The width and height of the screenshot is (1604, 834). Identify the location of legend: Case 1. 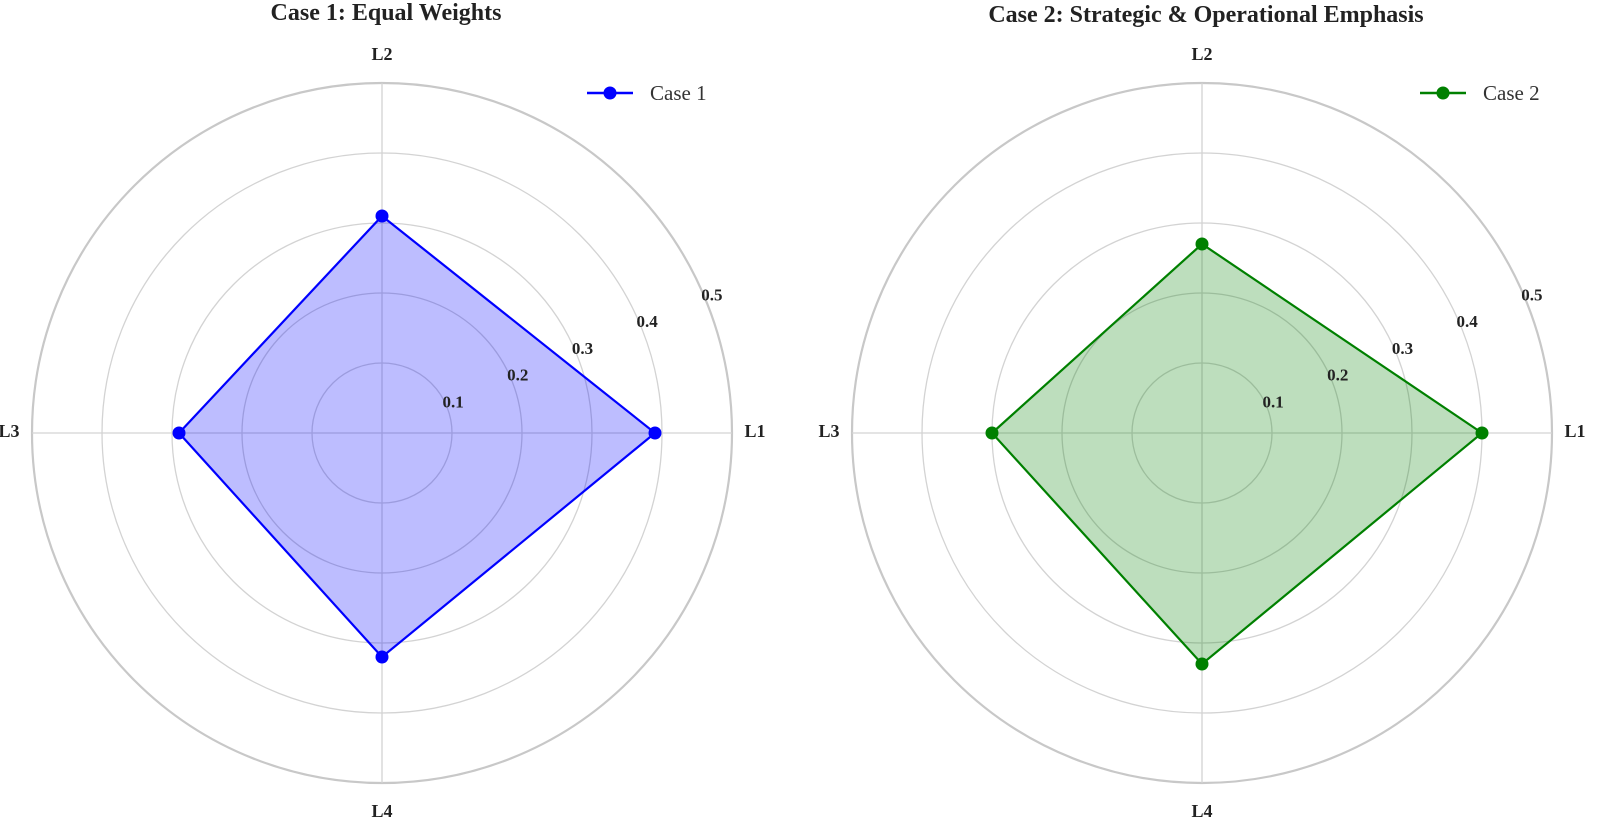
(647, 93).